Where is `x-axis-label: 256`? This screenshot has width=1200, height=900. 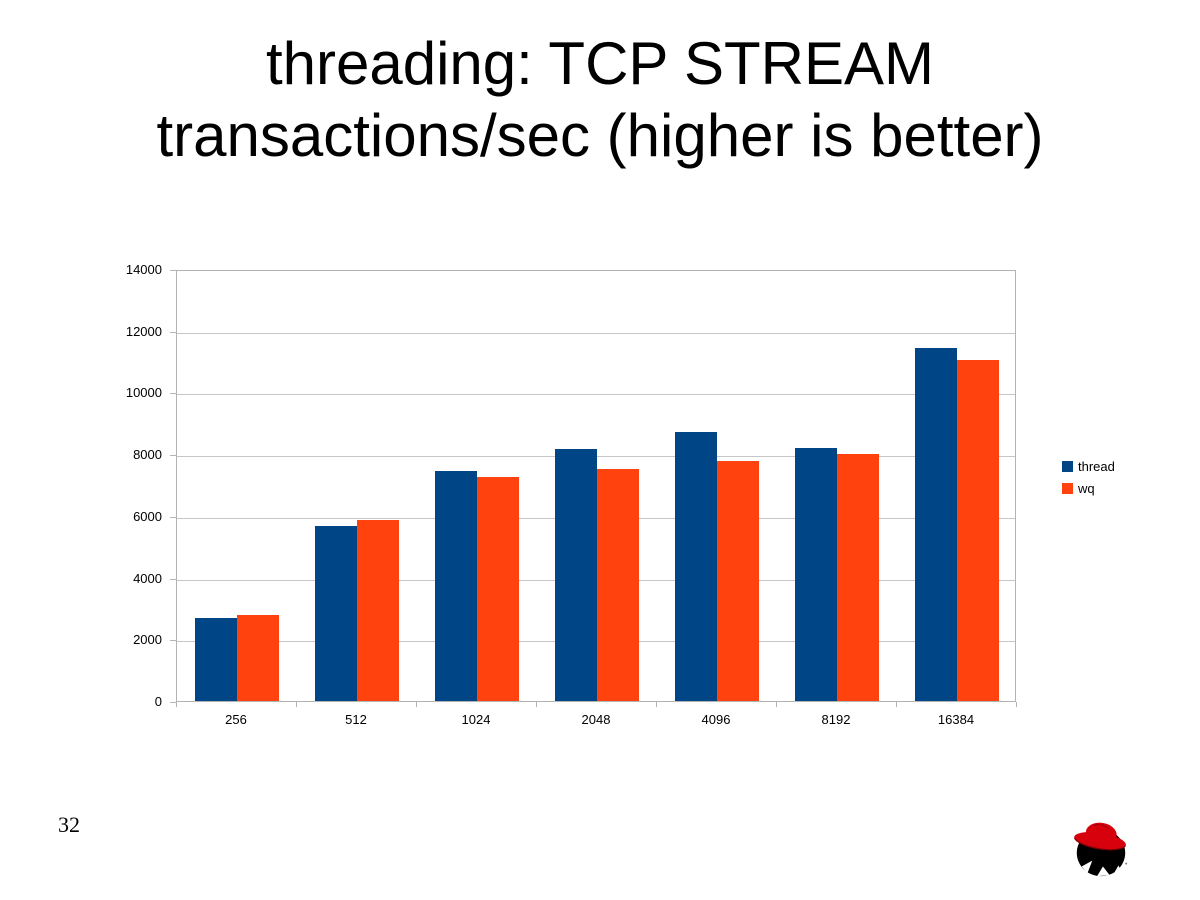
x-axis-label: 256 is located at coordinates (236, 719).